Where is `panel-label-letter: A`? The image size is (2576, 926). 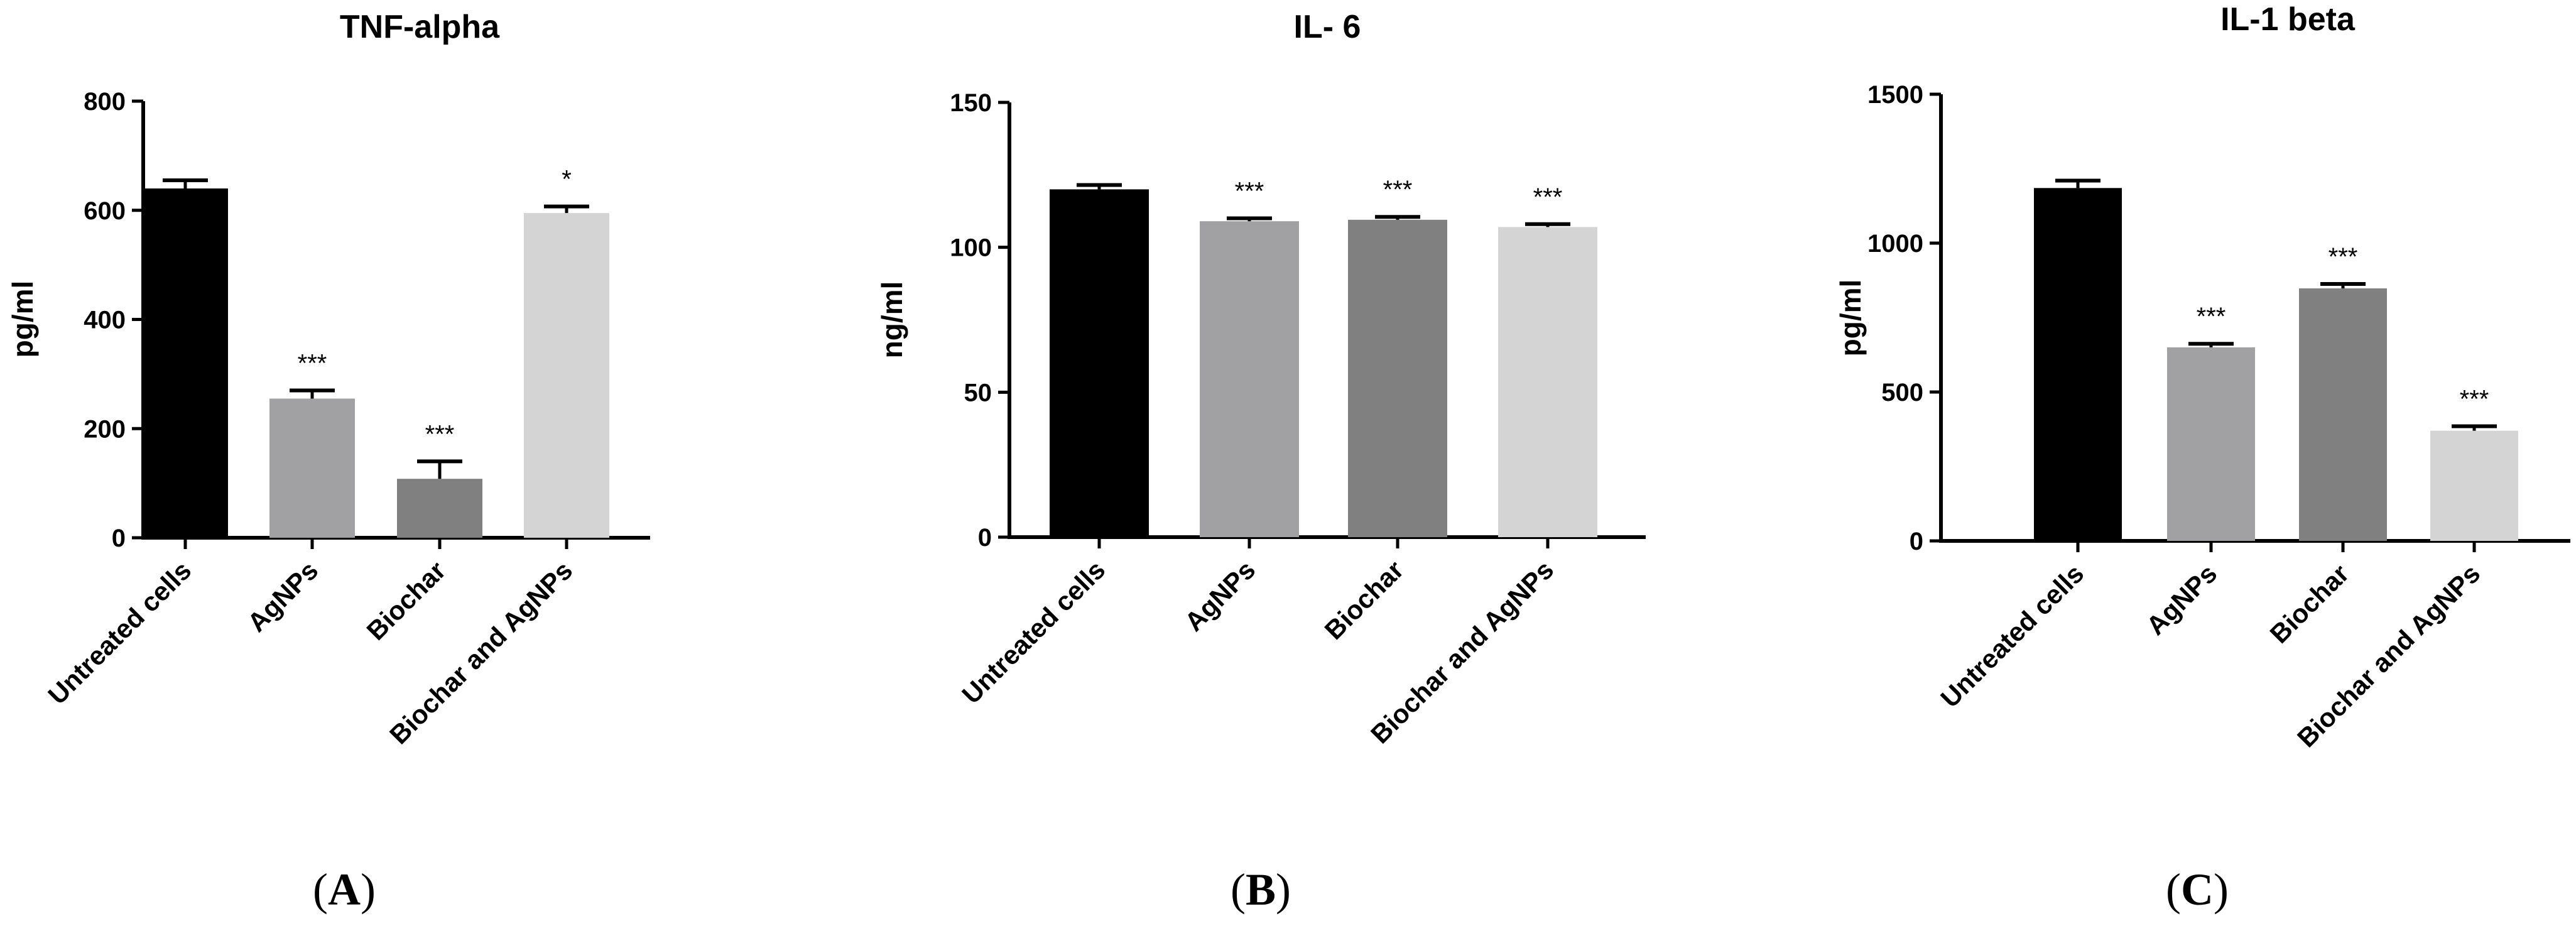
panel-label-letter: A is located at coordinates (345, 889).